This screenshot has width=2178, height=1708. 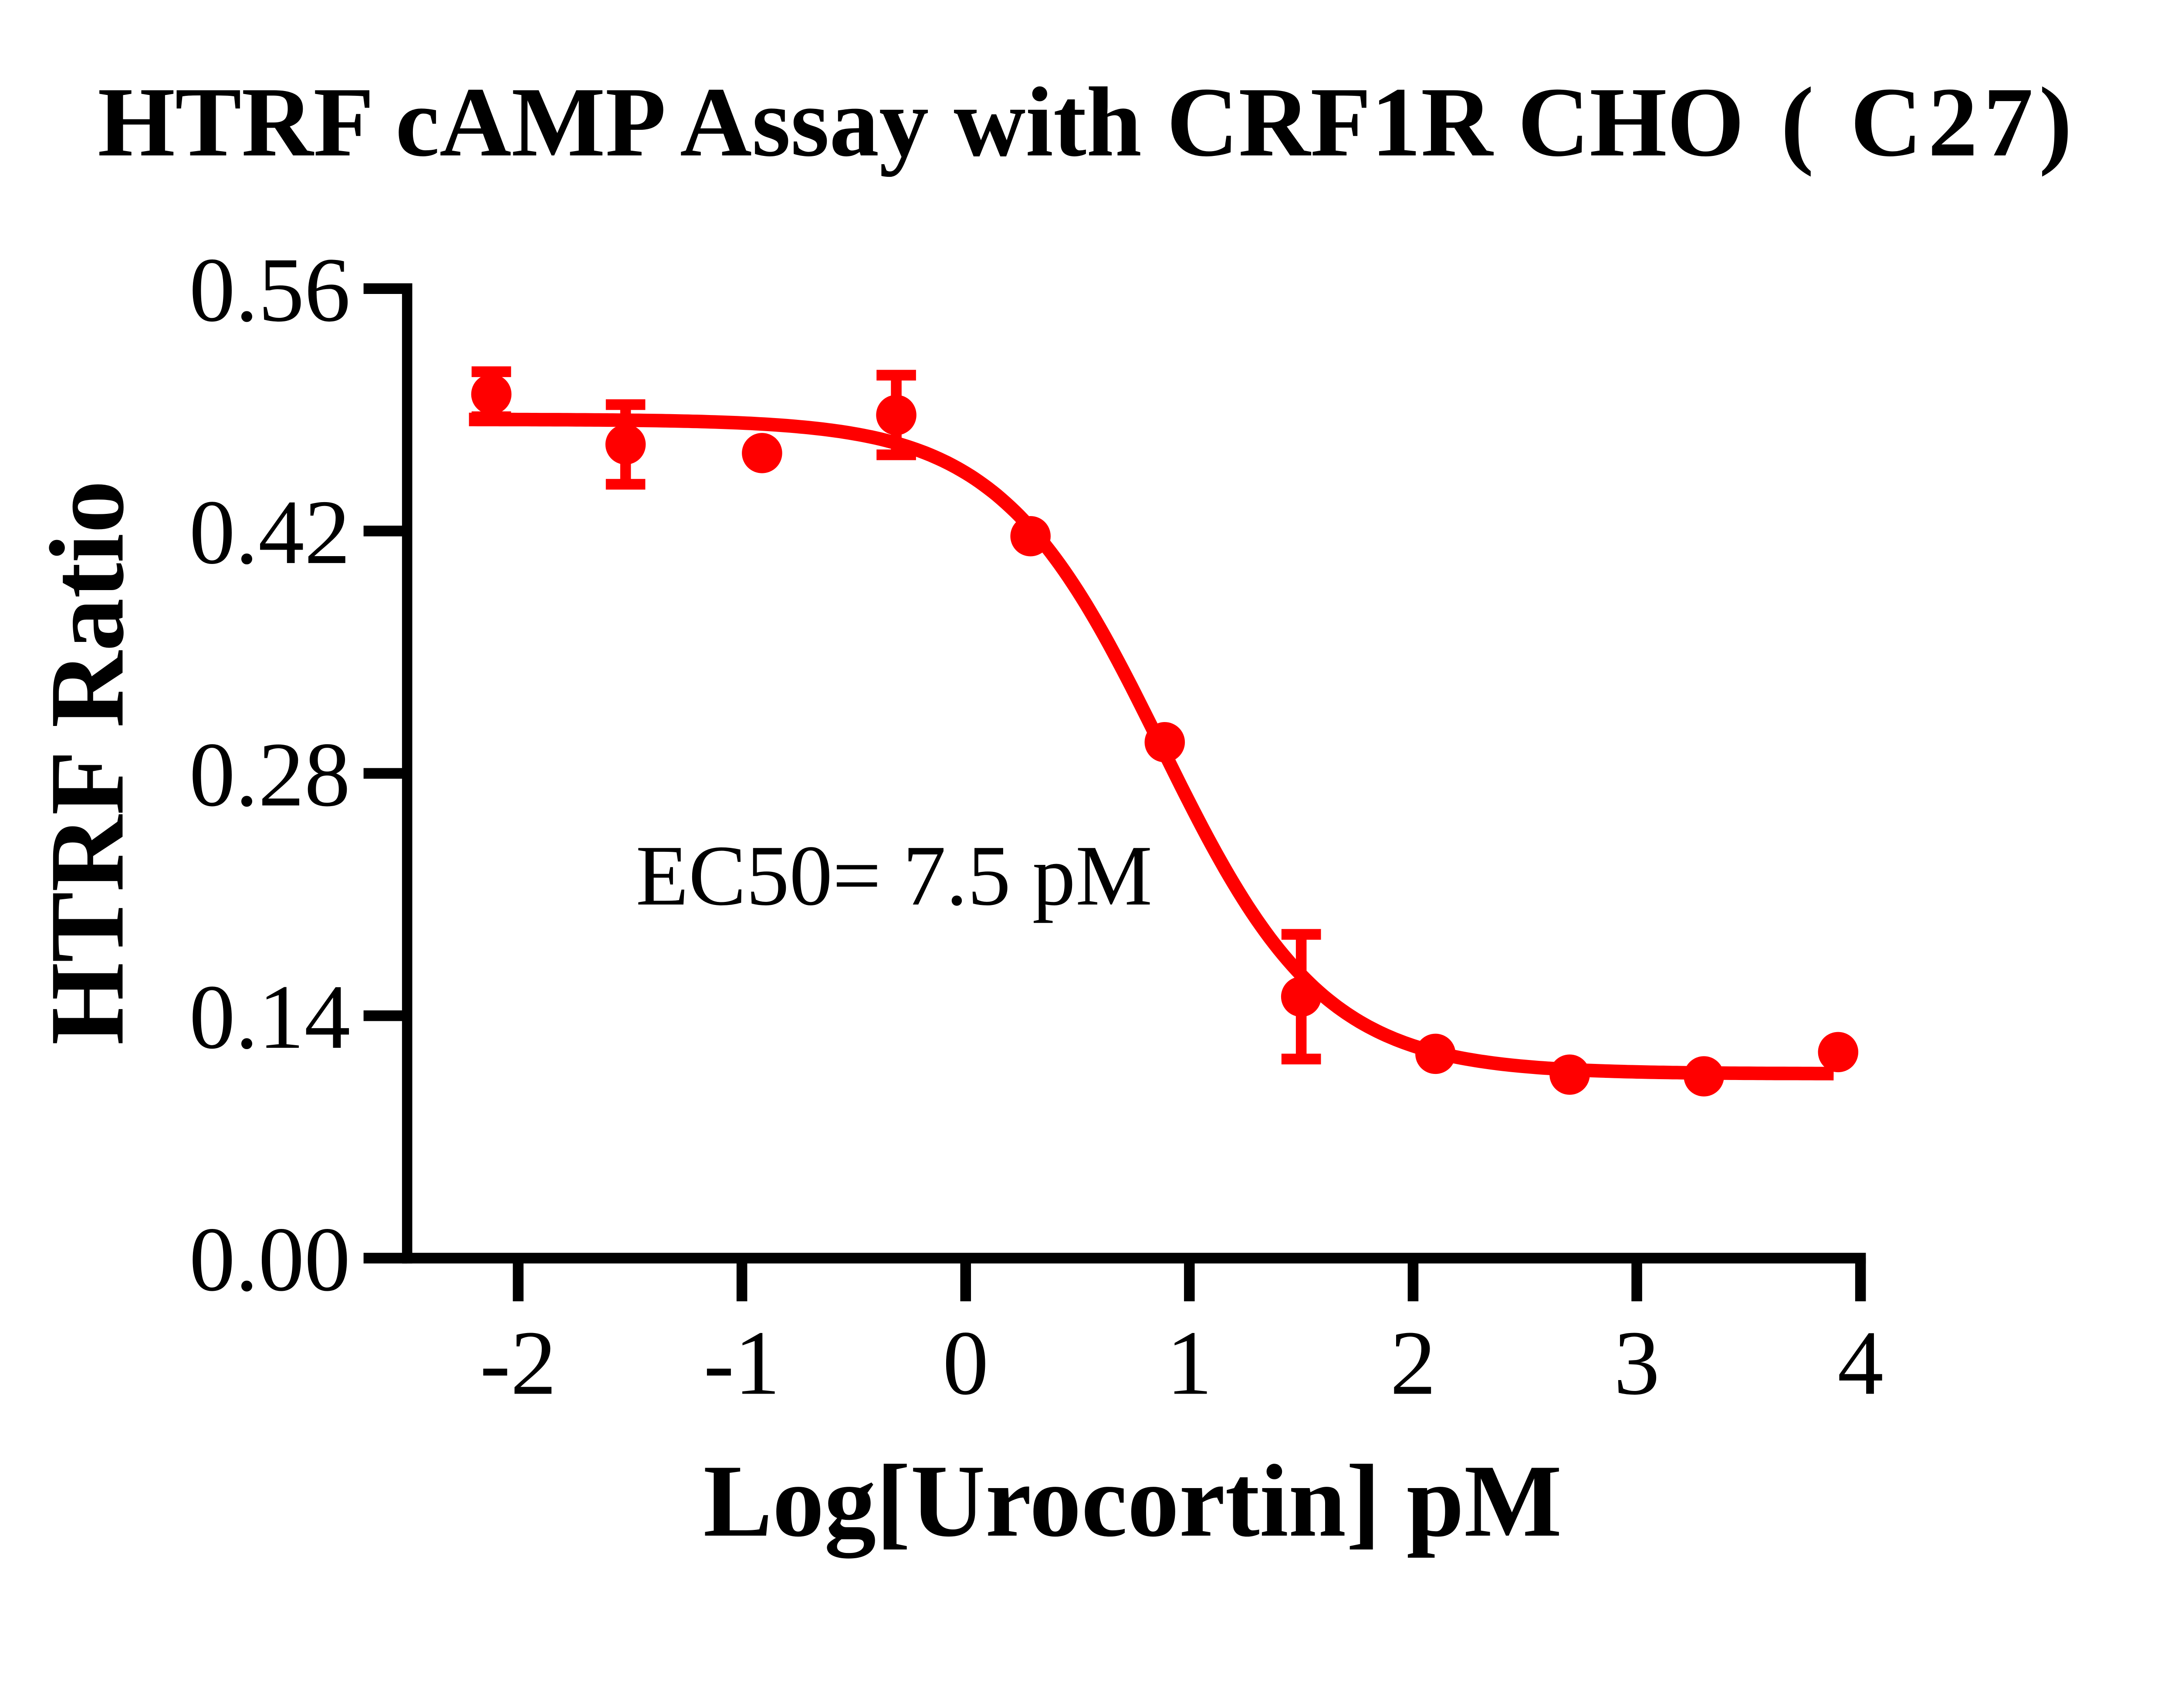 What do you see at coordinates (1189, 1363) in the screenshot?
I see `x-tick-label: 1` at bounding box center [1189, 1363].